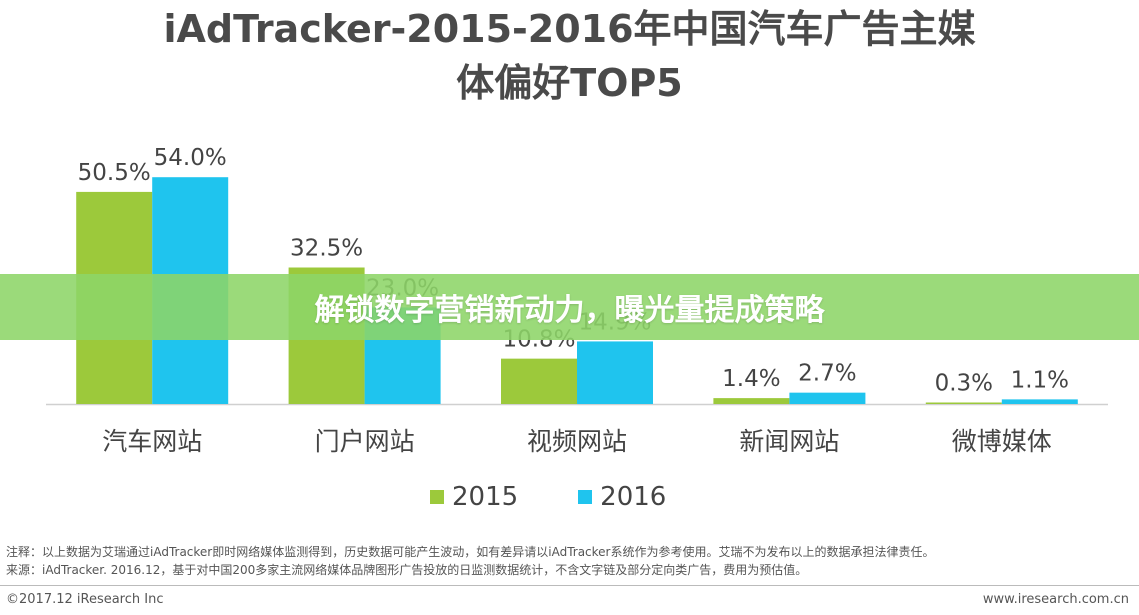 This screenshot has width=1139, height=615. I want to click on bar-2015-新闻网站, so click(751, 401).